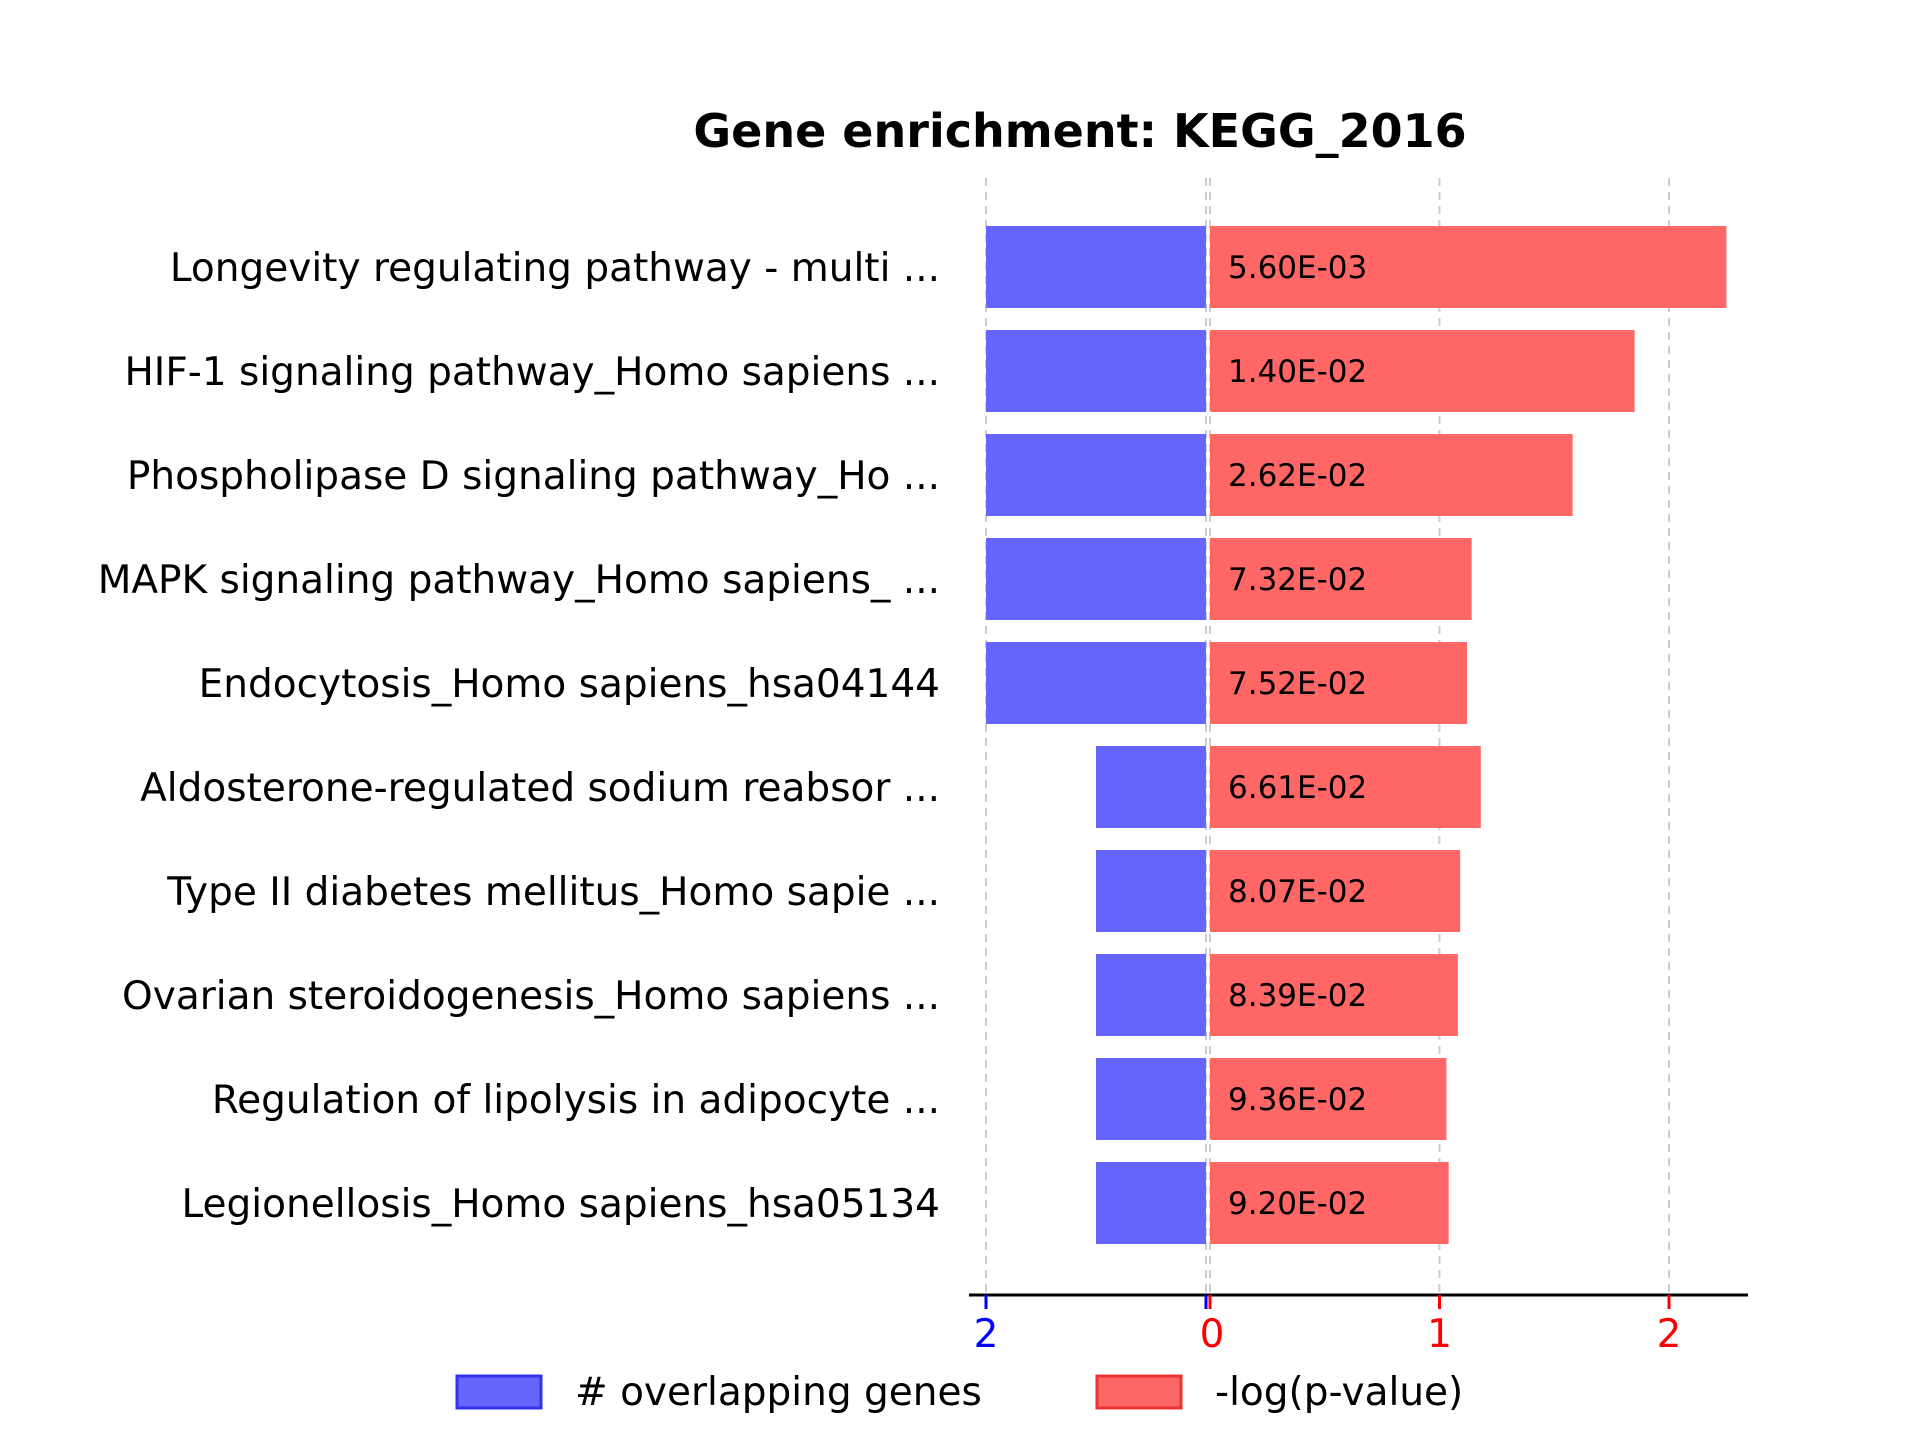 This screenshot has height=1440, width=1920. Describe the element at coordinates (569, 684) in the screenshot. I see `category-label: Endocytosis_Homo sapiens_hsa04144` at that location.